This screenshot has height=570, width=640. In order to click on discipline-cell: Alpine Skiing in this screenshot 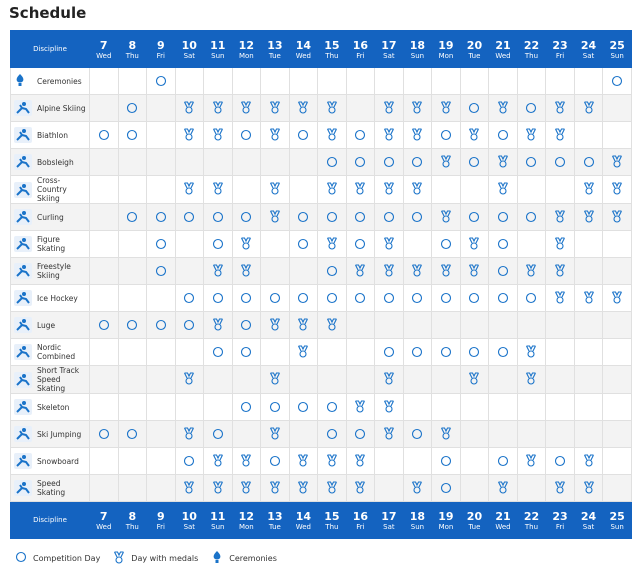, I will do `click(50, 108)`.